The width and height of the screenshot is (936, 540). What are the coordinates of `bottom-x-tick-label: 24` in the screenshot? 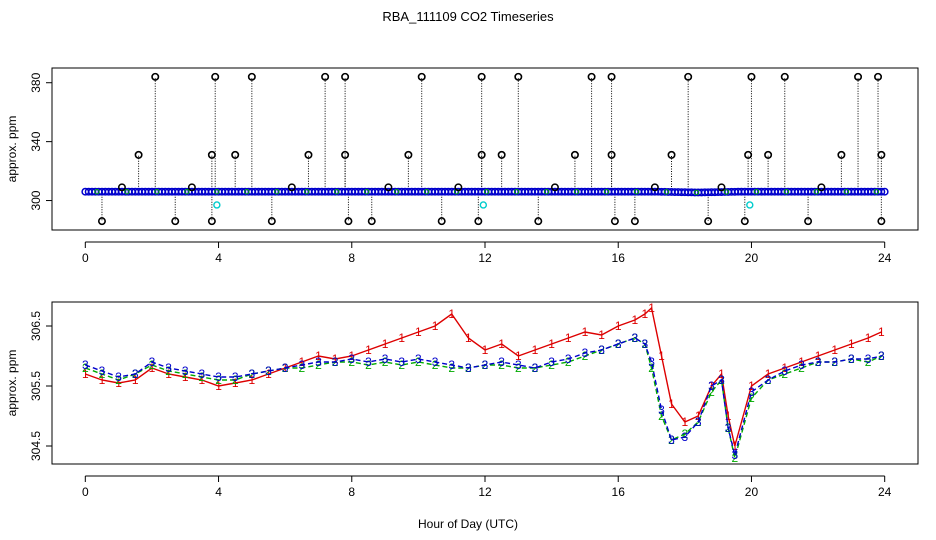 It's located at (885, 492).